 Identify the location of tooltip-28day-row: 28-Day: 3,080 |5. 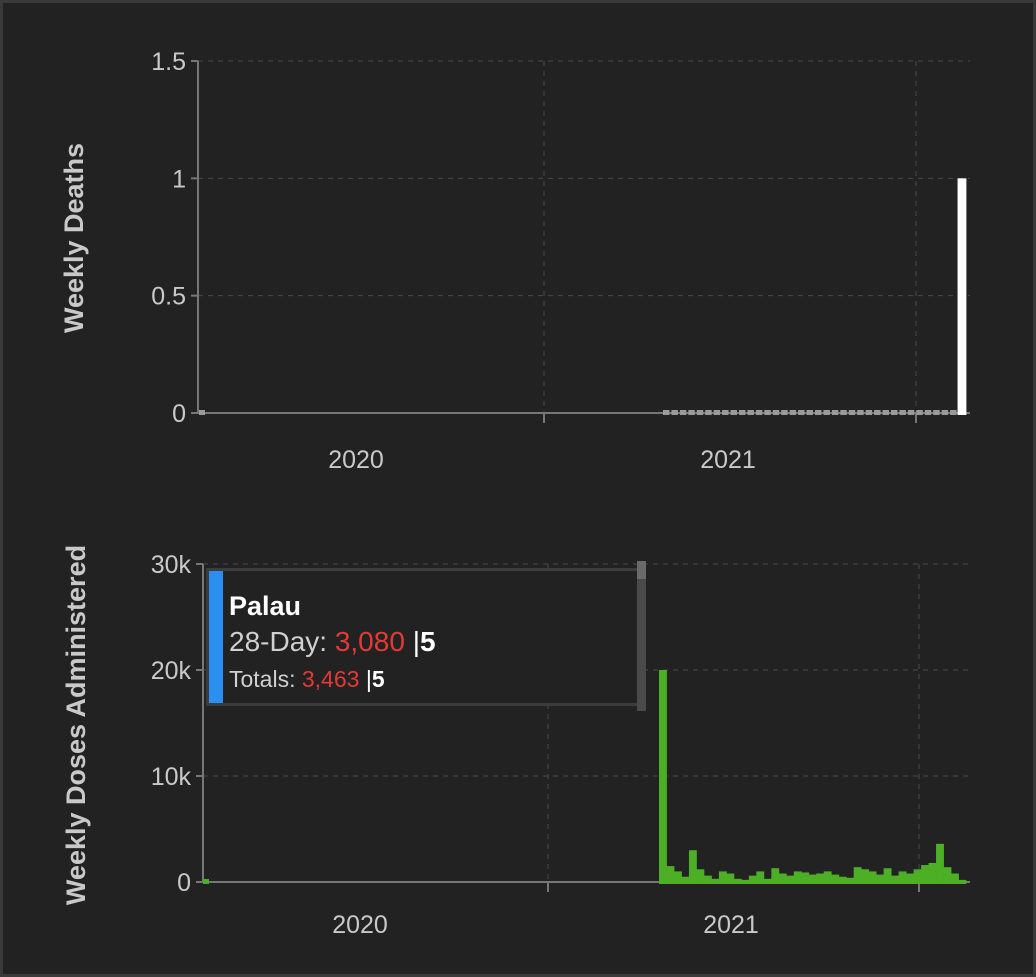
(332, 642).